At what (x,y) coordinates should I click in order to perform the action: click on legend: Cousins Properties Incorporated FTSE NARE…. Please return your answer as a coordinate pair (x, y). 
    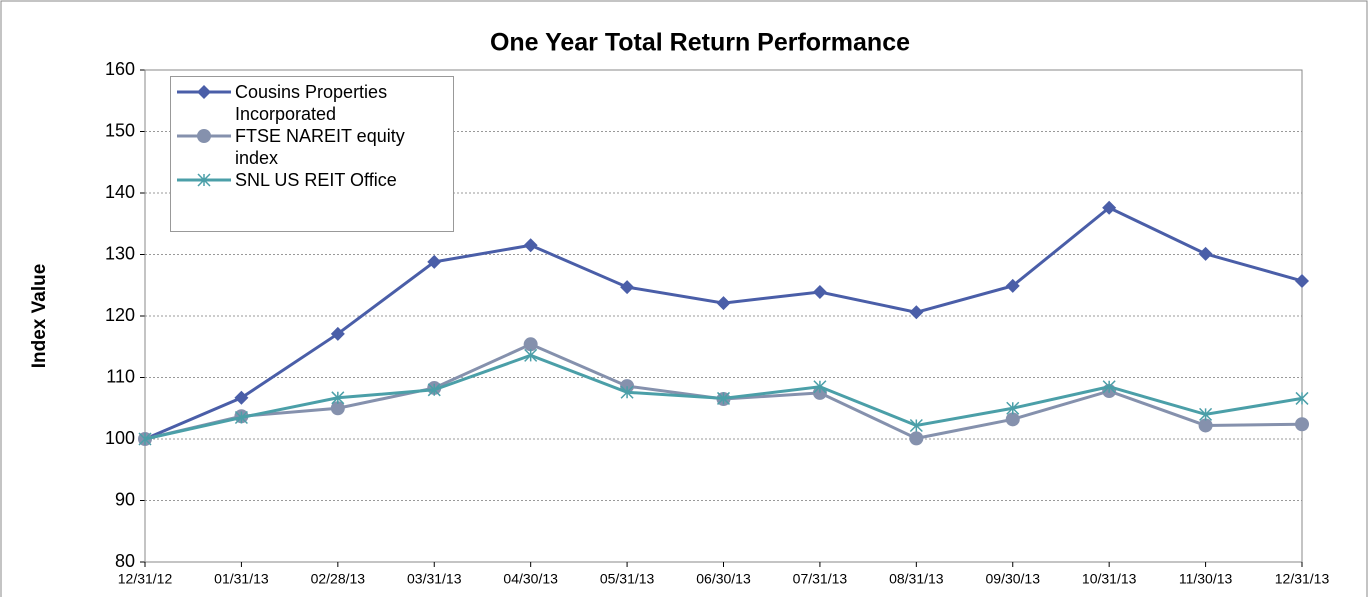
    Looking at the image, I should click on (312, 154).